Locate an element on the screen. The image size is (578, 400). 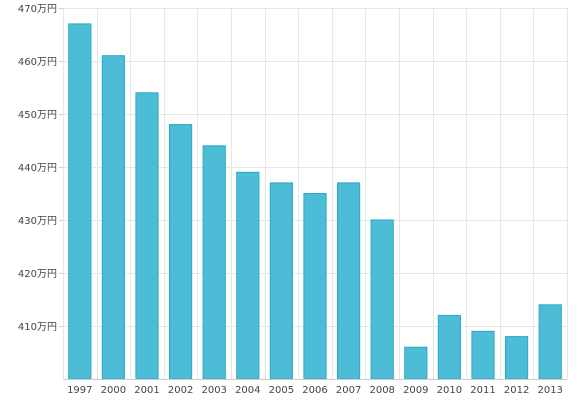
x-tick-label: 1997 is located at coordinates (79, 390).